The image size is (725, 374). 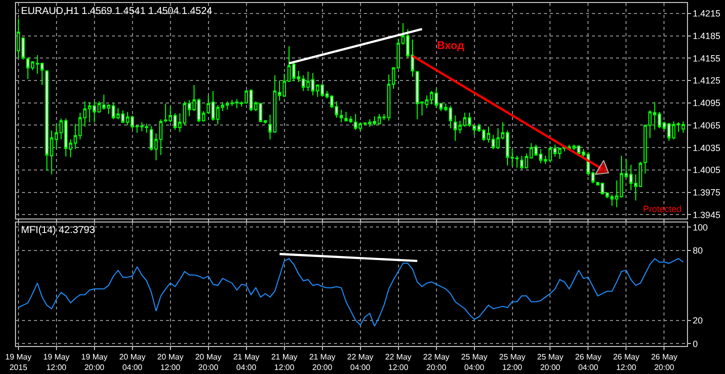 What do you see at coordinates (706, 192) in the screenshot?
I see `y-tick-label: 1.3975` at bounding box center [706, 192].